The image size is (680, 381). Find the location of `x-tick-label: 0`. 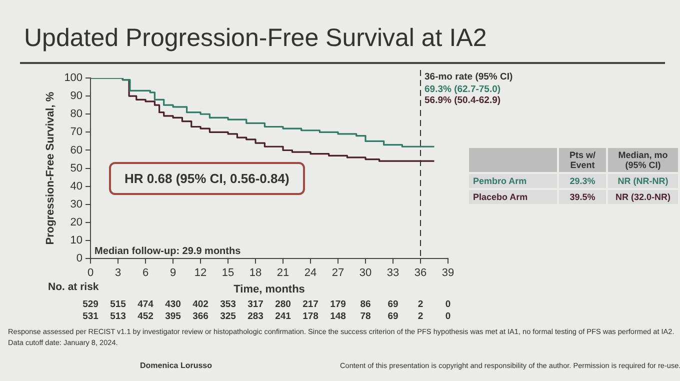

x-tick-label: 0 is located at coordinates (90, 273).